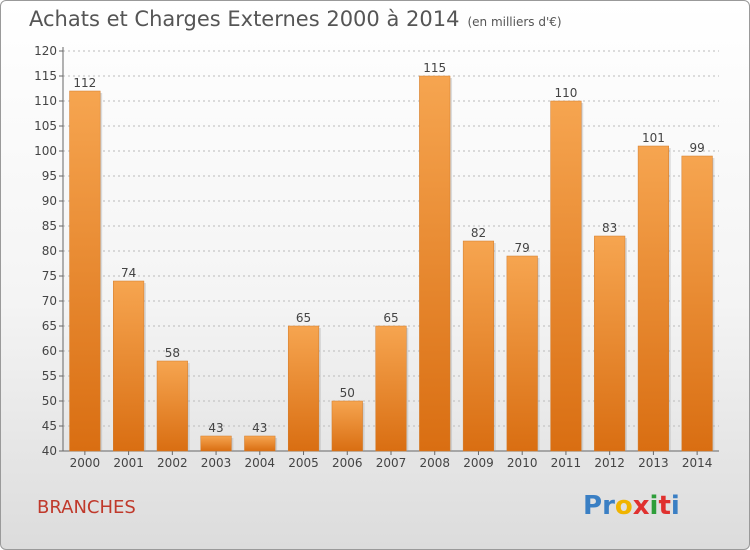  What do you see at coordinates (45, 76) in the screenshot?
I see `y-tick-label: 115` at bounding box center [45, 76].